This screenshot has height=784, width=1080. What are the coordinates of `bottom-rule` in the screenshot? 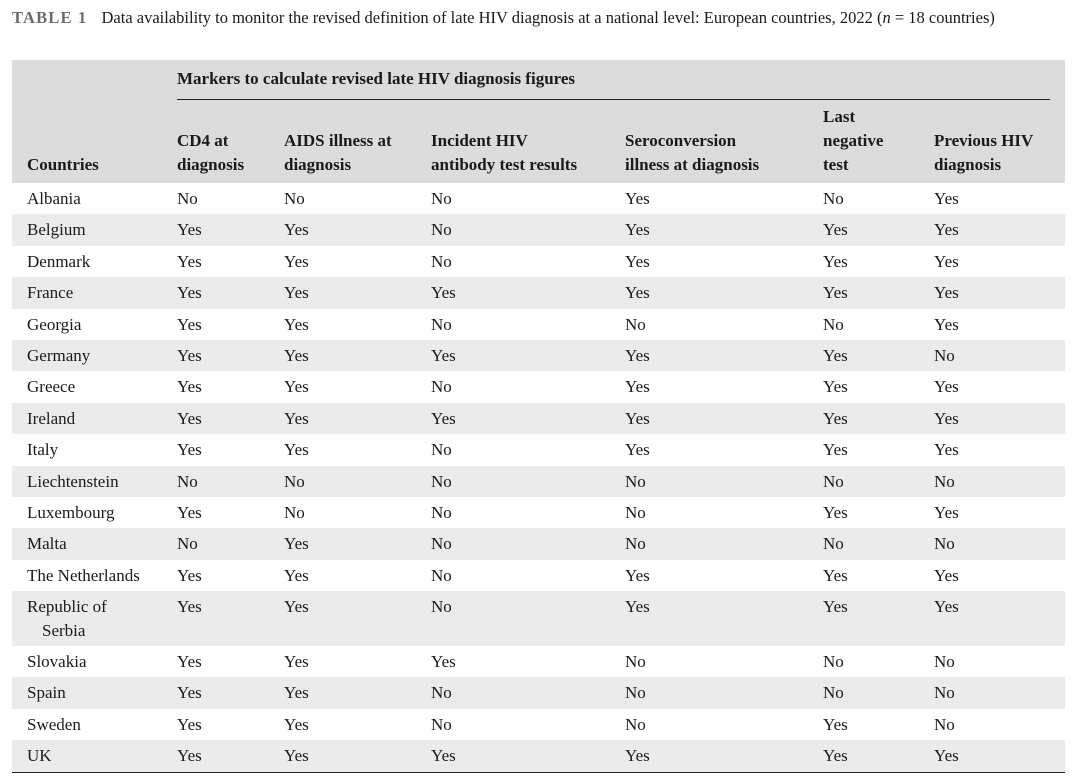 It's located at (538, 772).